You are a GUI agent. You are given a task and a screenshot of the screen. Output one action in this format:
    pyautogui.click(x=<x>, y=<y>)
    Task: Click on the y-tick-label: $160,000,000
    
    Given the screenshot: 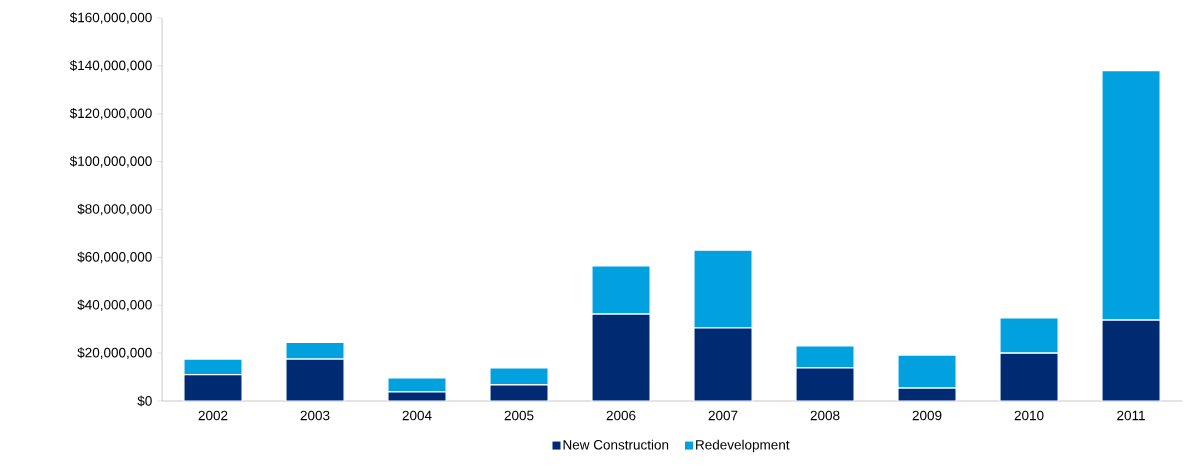 What is the action you would take?
    pyautogui.click(x=110, y=18)
    